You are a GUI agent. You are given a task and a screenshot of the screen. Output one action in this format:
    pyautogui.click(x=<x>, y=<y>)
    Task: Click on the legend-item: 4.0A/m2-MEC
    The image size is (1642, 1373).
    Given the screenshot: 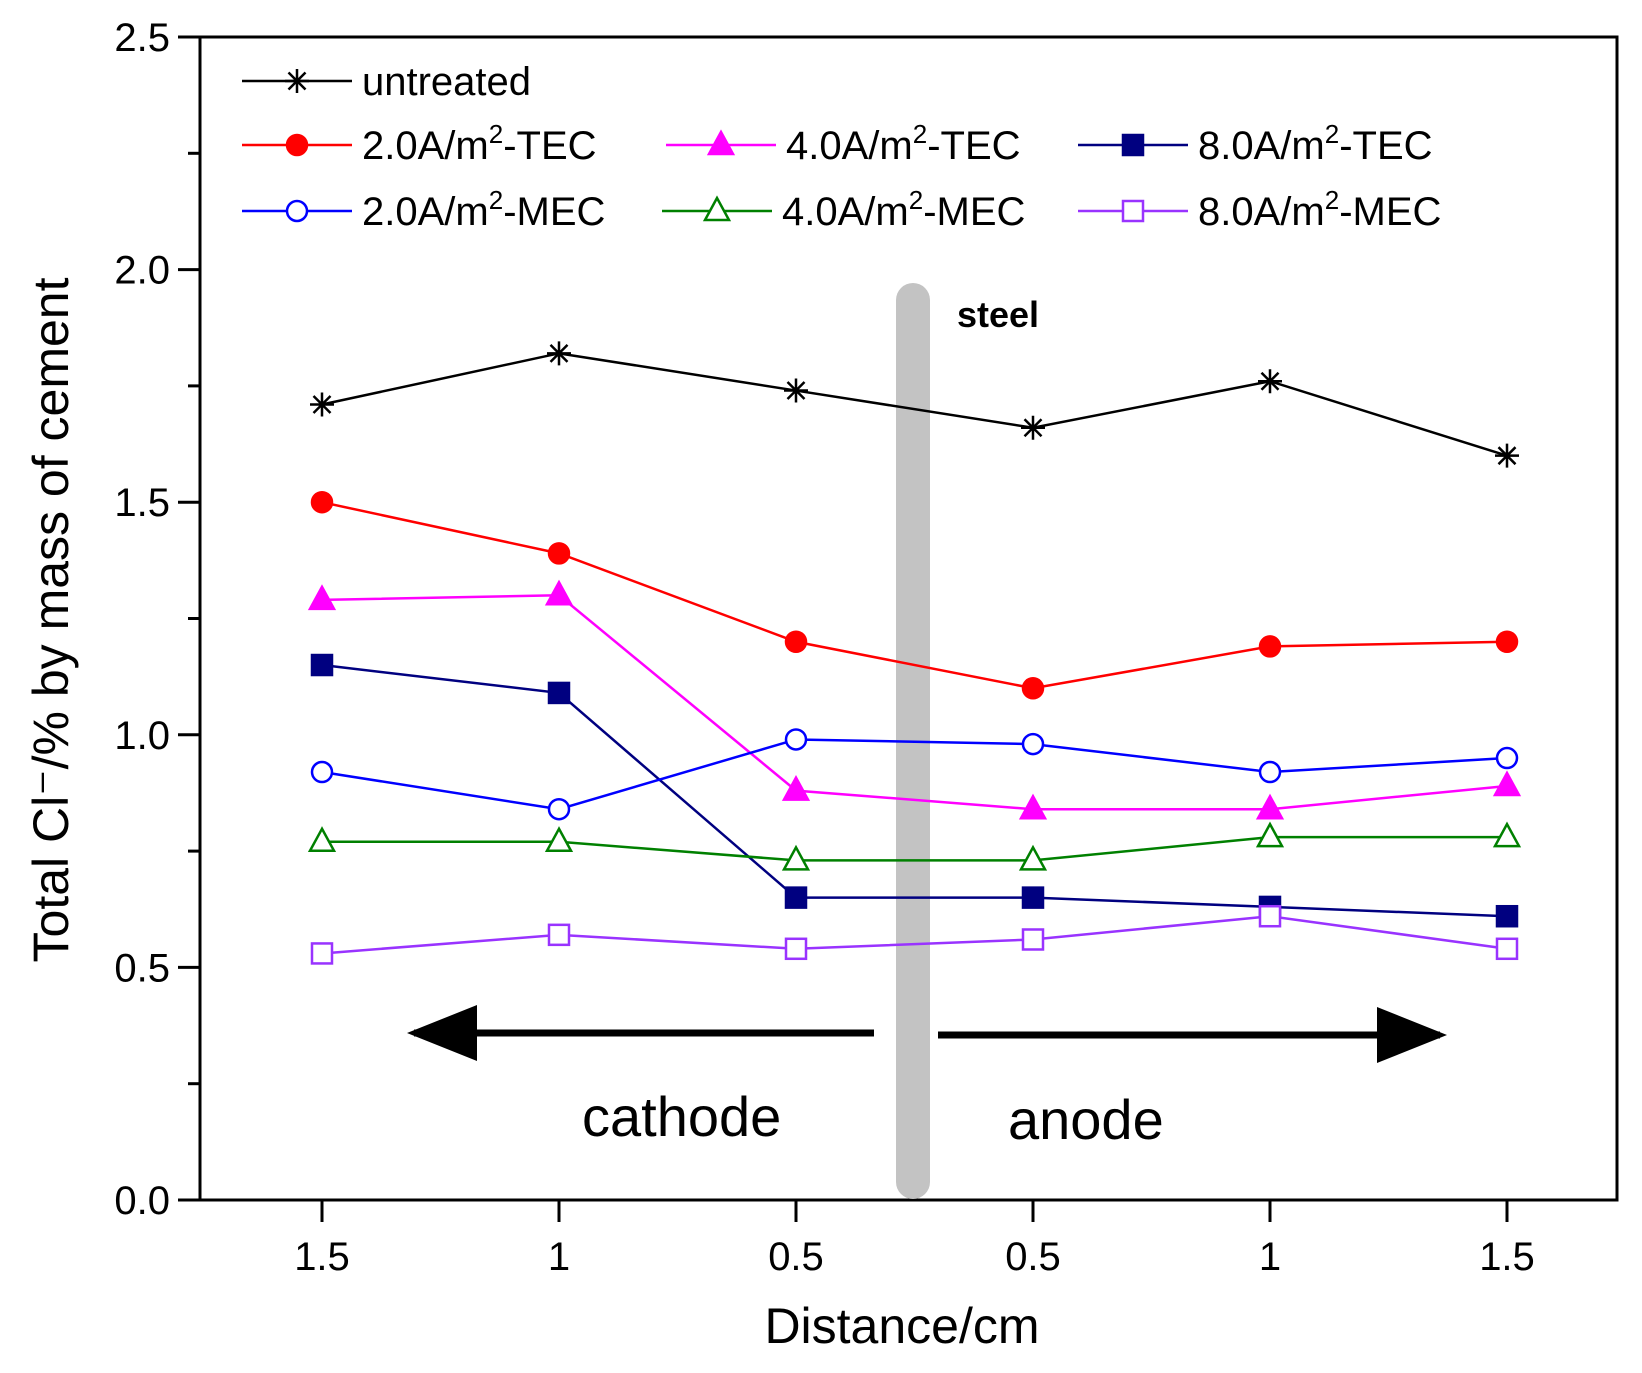 What is the action you would take?
    pyautogui.click(x=843, y=209)
    